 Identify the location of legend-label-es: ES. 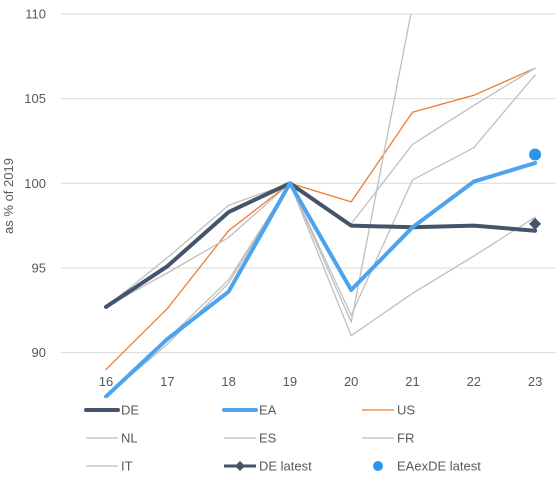
(268, 438).